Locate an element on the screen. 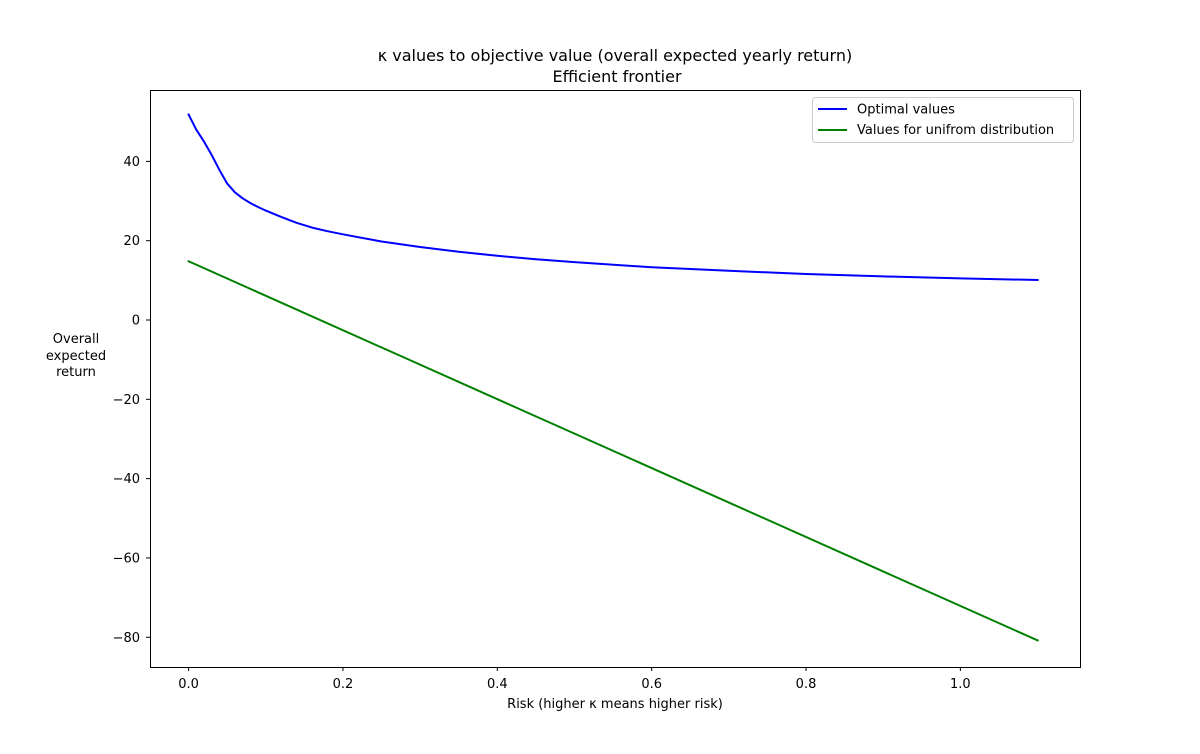 The width and height of the screenshot is (1200, 754). x-tick-label: 0.2 is located at coordinates (343, 684).